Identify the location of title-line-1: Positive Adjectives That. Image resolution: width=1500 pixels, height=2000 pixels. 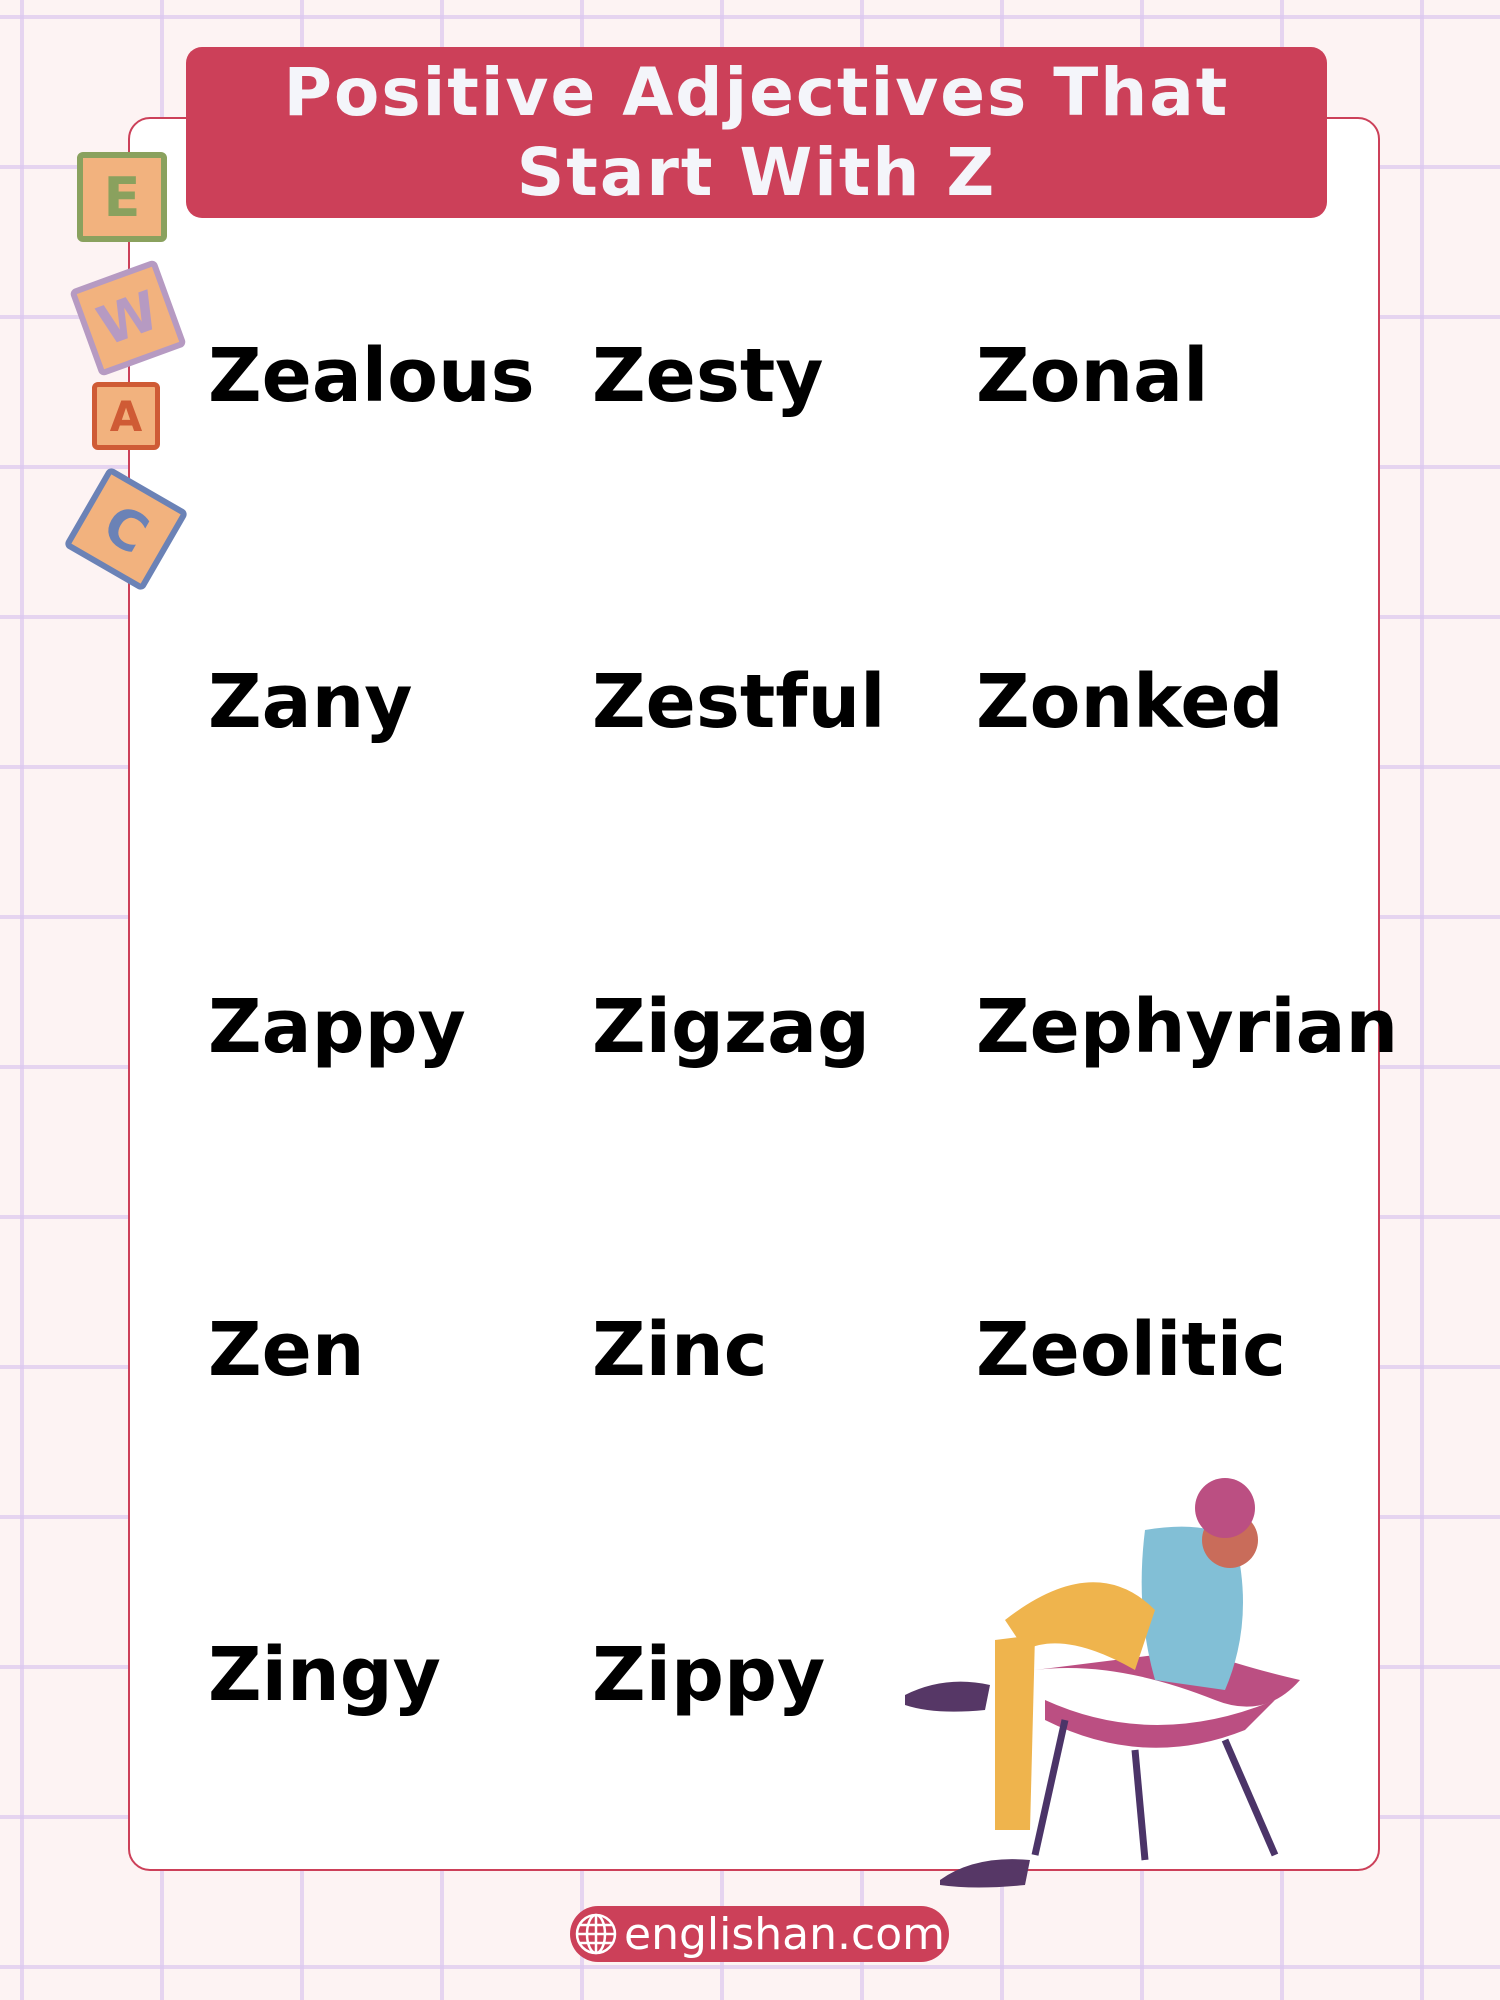
(756, 92).